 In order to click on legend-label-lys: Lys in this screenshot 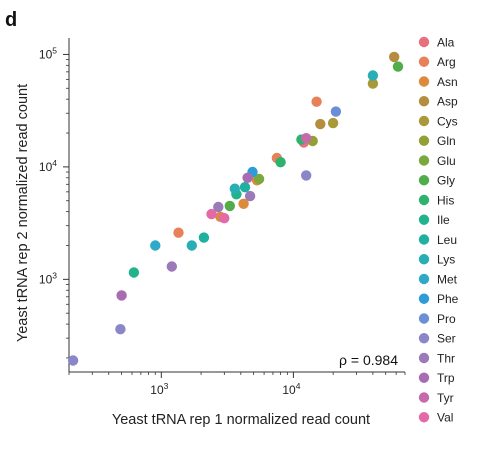, I will do `click(446, 260)`.